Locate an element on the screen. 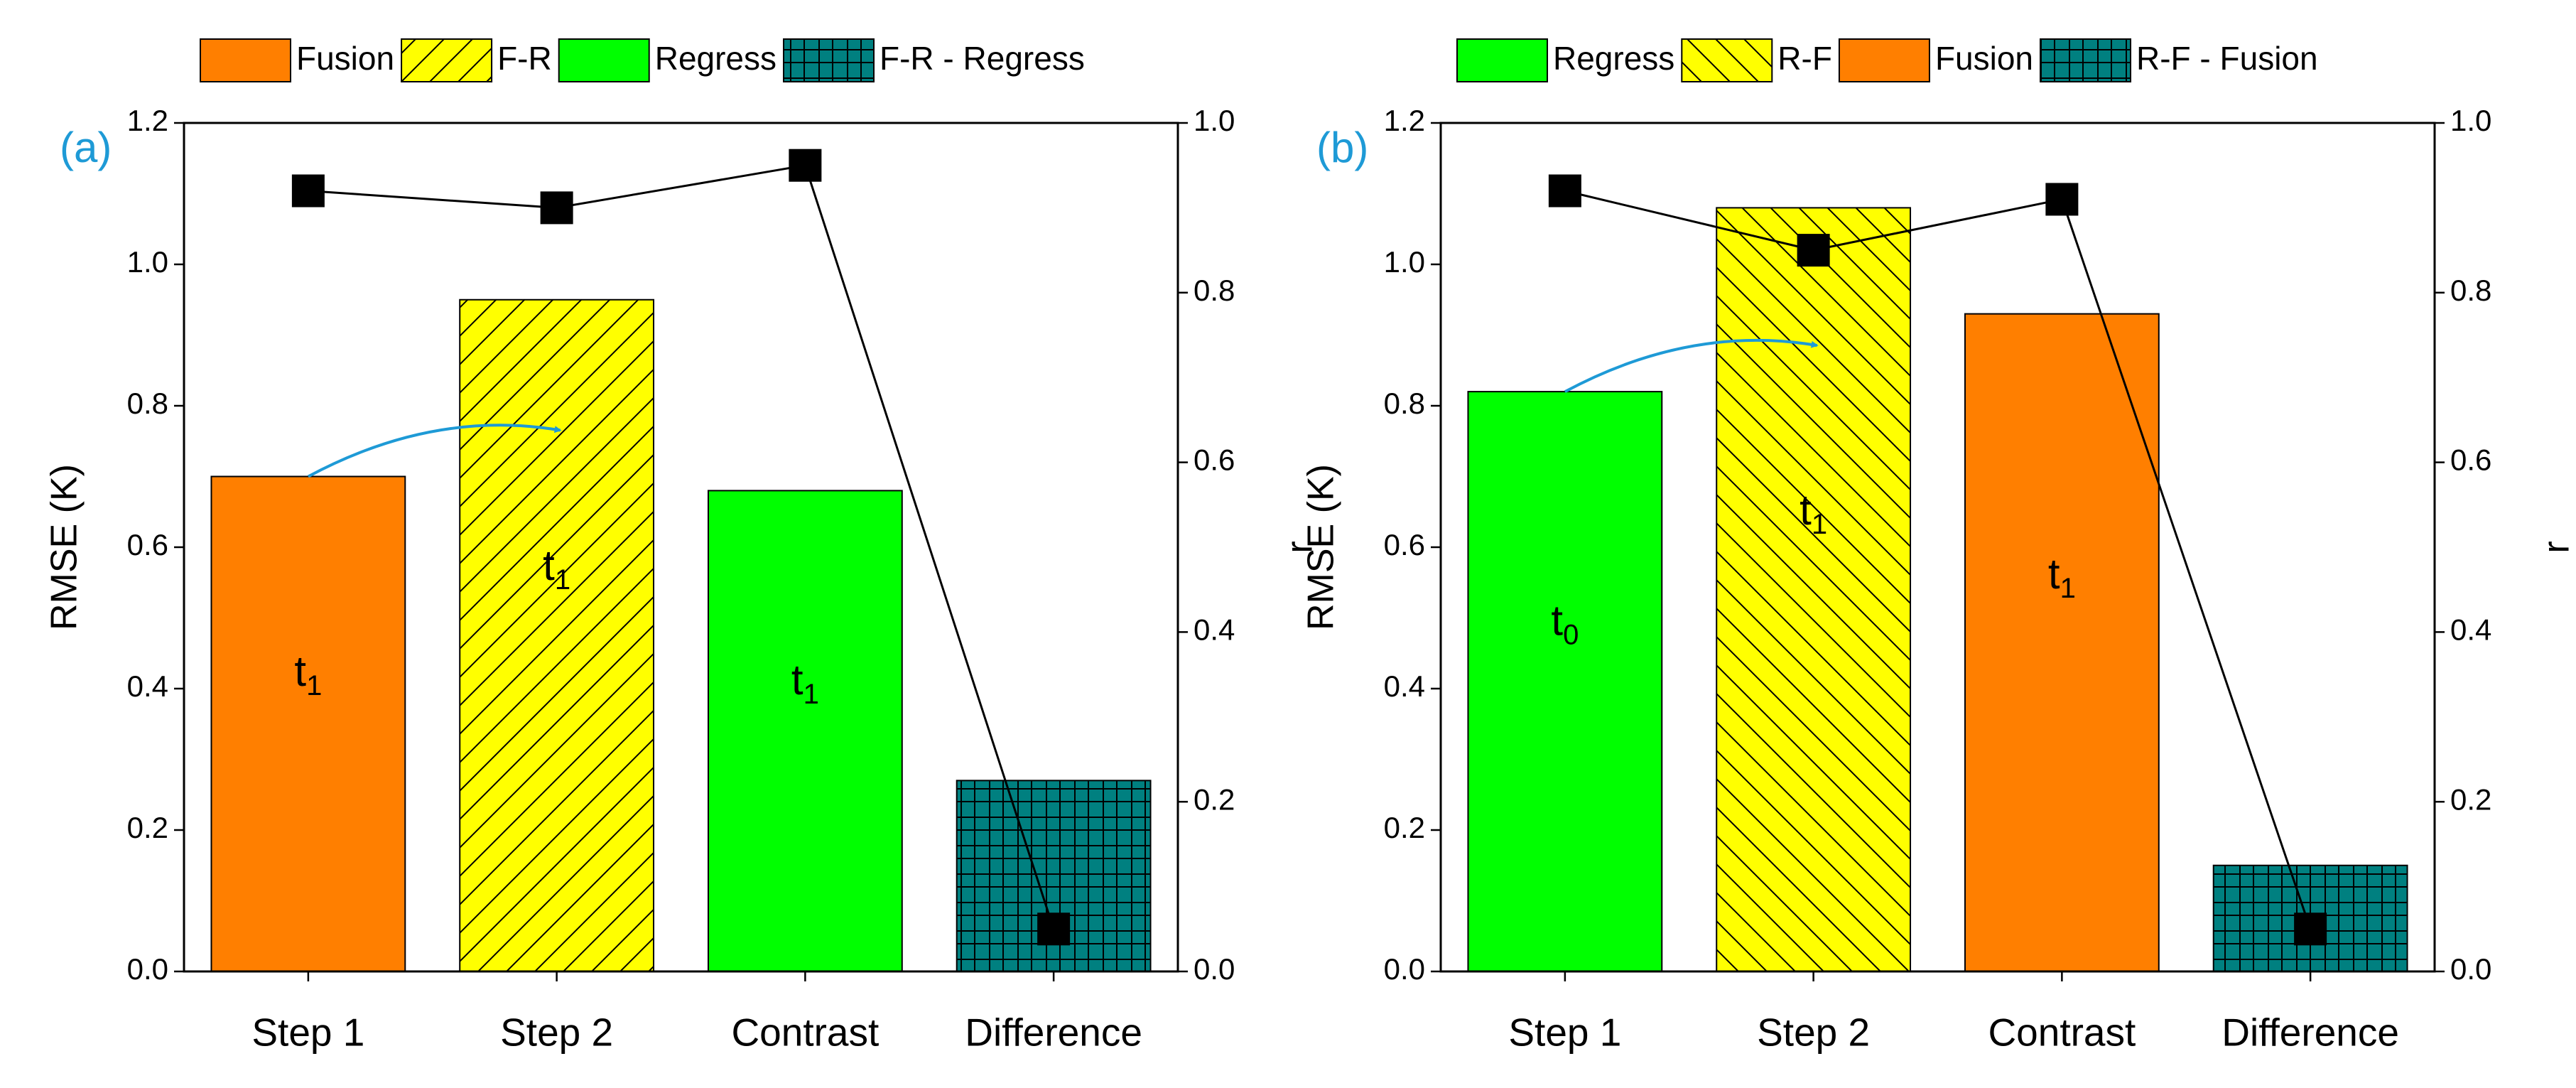 The image size is (2576, 1088). bar-annotation: t0 is located at coordinates (1565, 623).